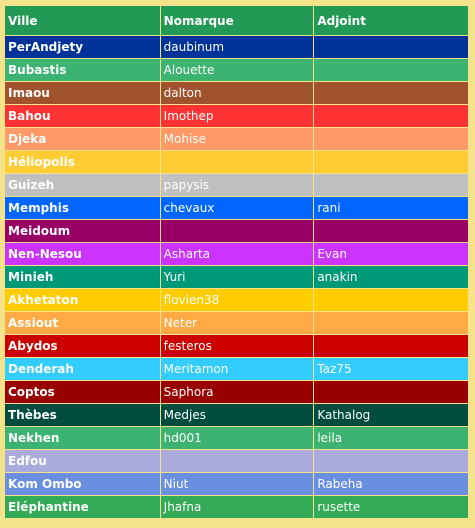 The image size is (475, 528). What do you see at coordinates (391, 254) in the screenshot?
I see `name-cell: Evan` at bounding box center [391, 254].